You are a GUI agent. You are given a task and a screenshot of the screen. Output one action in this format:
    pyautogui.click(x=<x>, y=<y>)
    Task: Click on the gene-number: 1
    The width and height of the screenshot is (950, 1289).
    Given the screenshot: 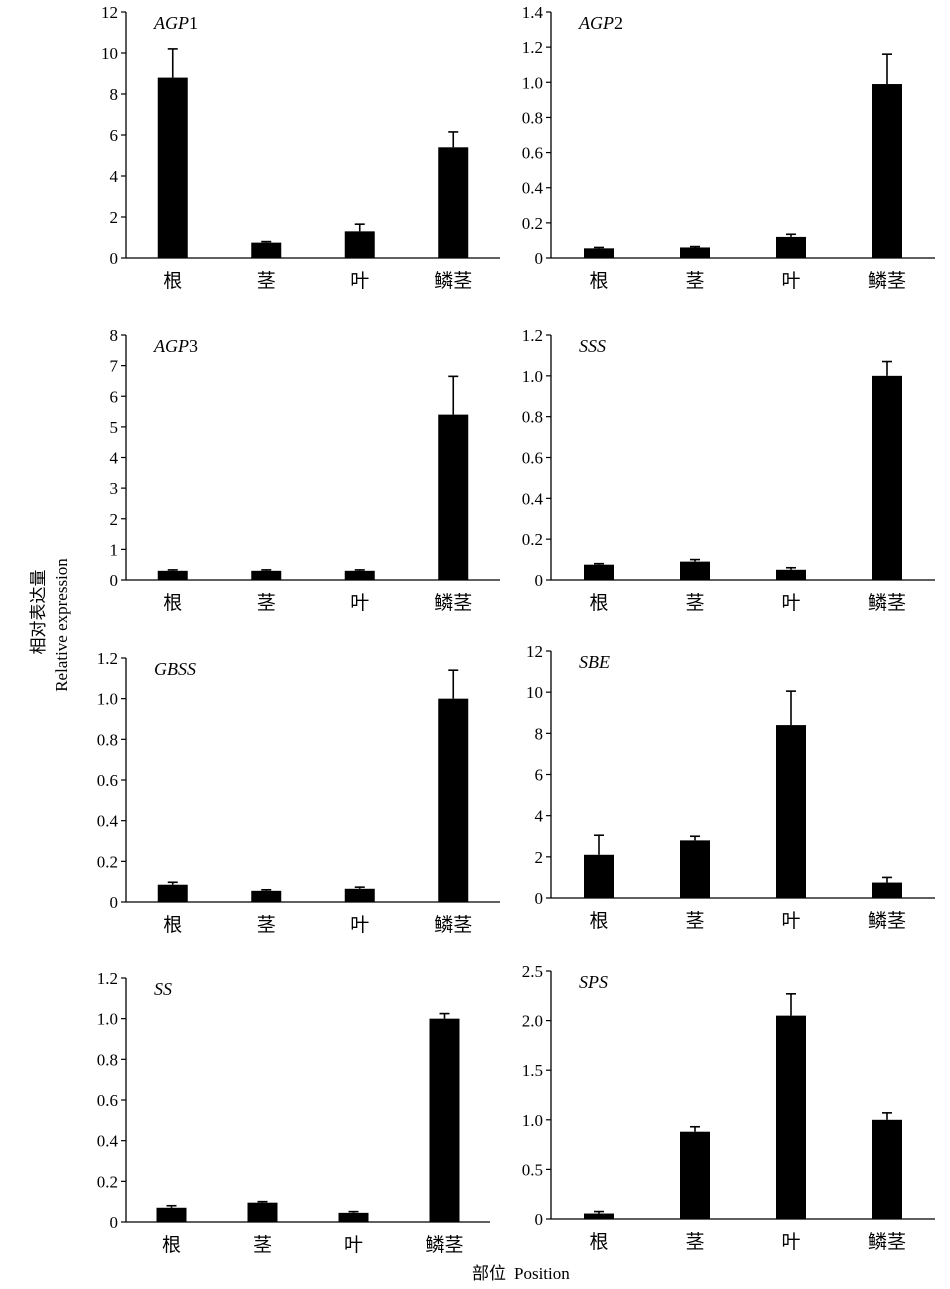 What is the action you would take?
    pyautogui.click(x=193, y=23)
    